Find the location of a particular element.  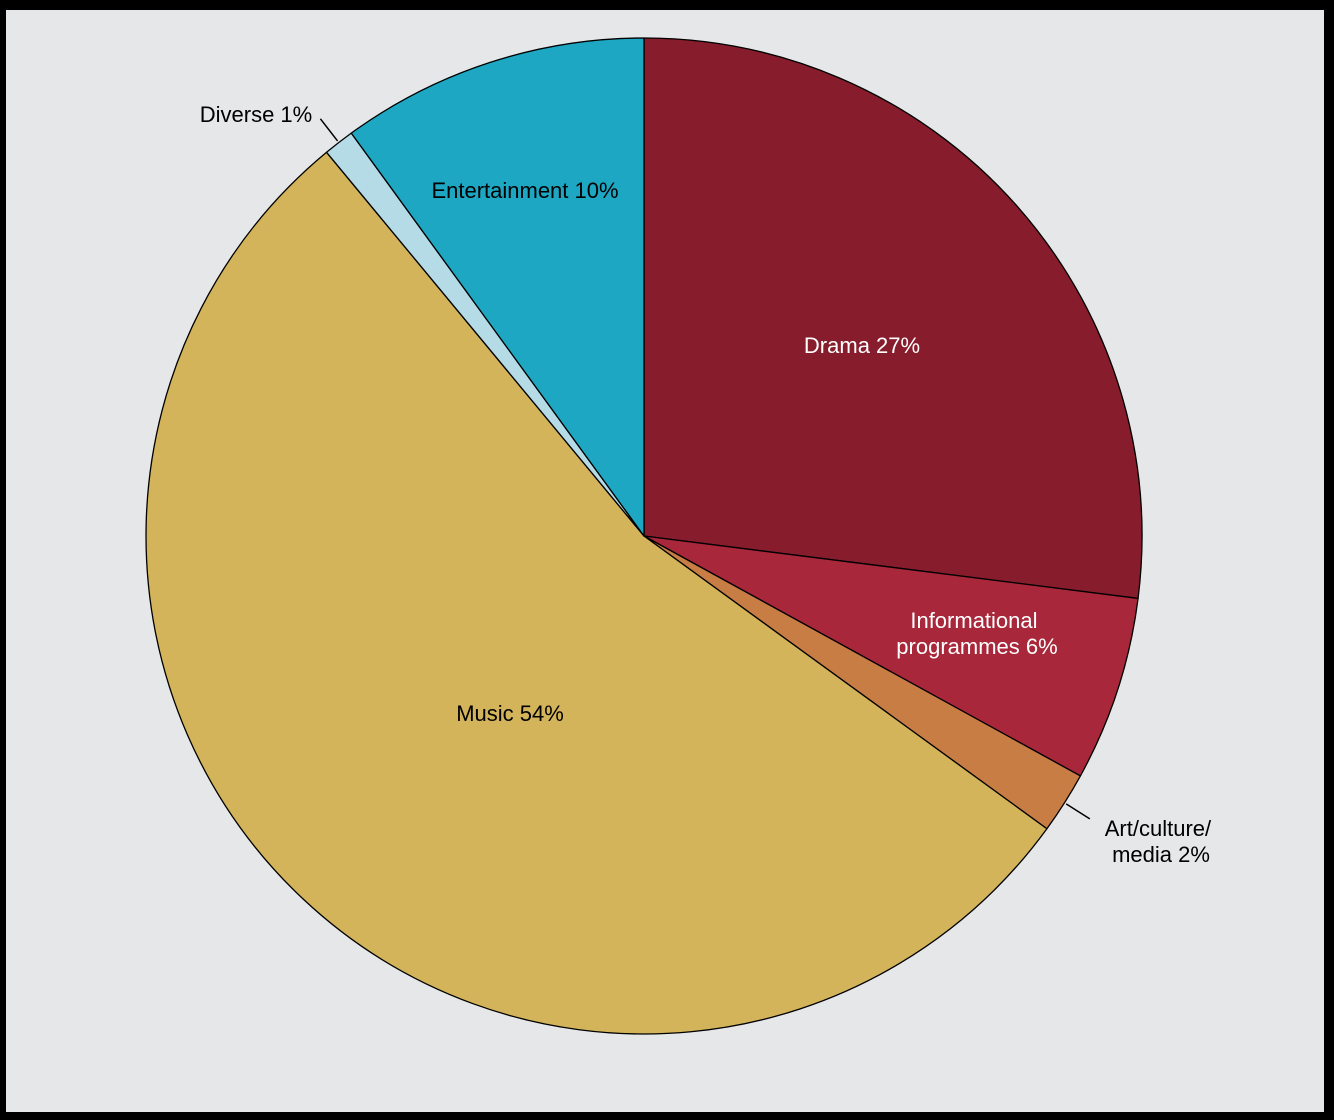

label-art-culture-media: Art/culture/ media 2% is located at coordinates (1161, 841).